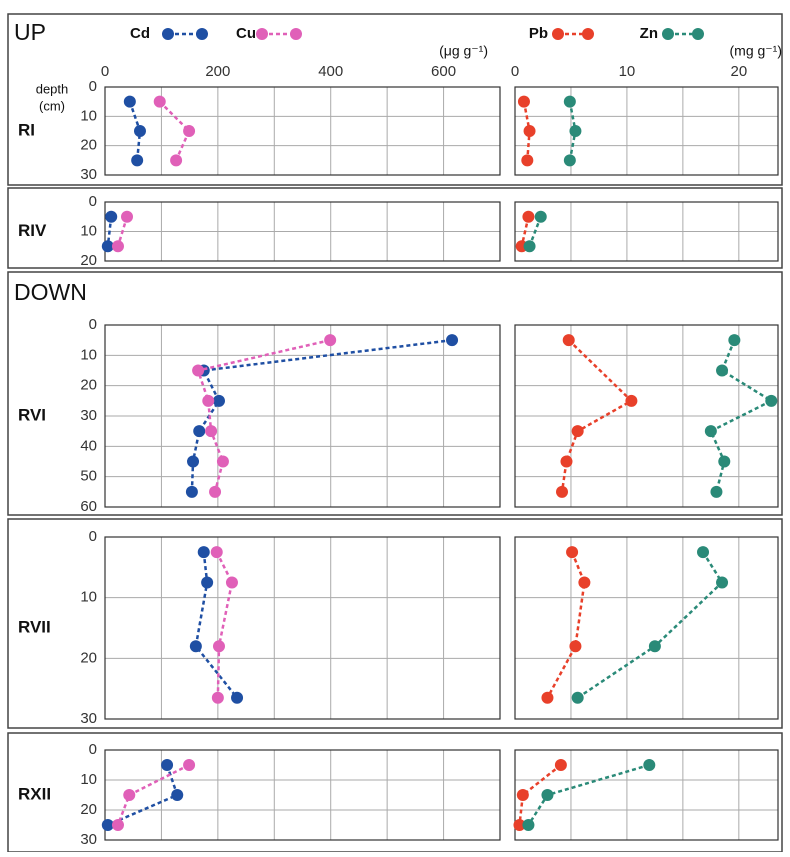 Image resolution: width=790 pixels, height=857 pixels. I want to click on x-tick-label: 200, so click(217, 71).